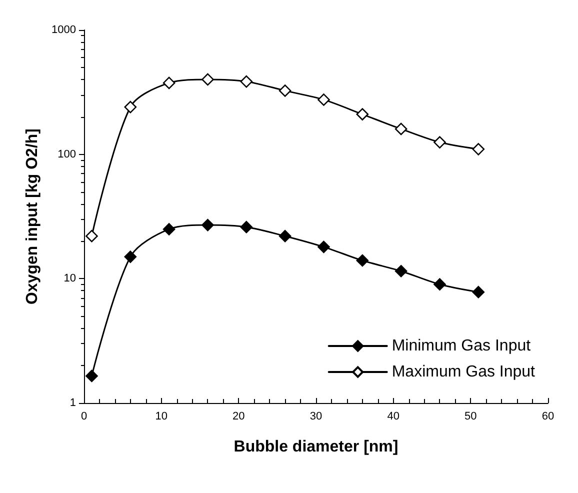 The width and height of the screenshot is (578, 493). What do you see at coordinates (33, 216) in the screenshot?
I see `y-axis-title: Oxygen input [kg O2/h]` at bounding box center [33, 216].